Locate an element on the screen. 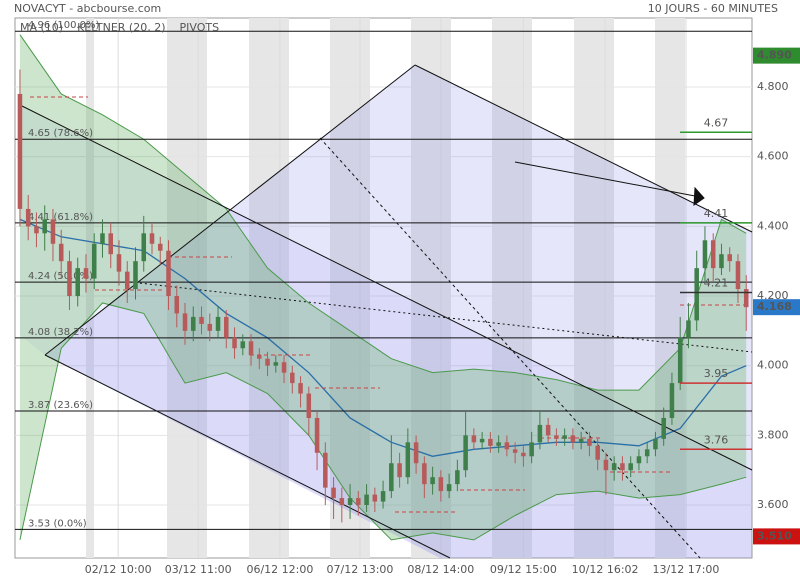 This screenshot has height=580, width=800. arrow-head is located at coordinates (699, 196).